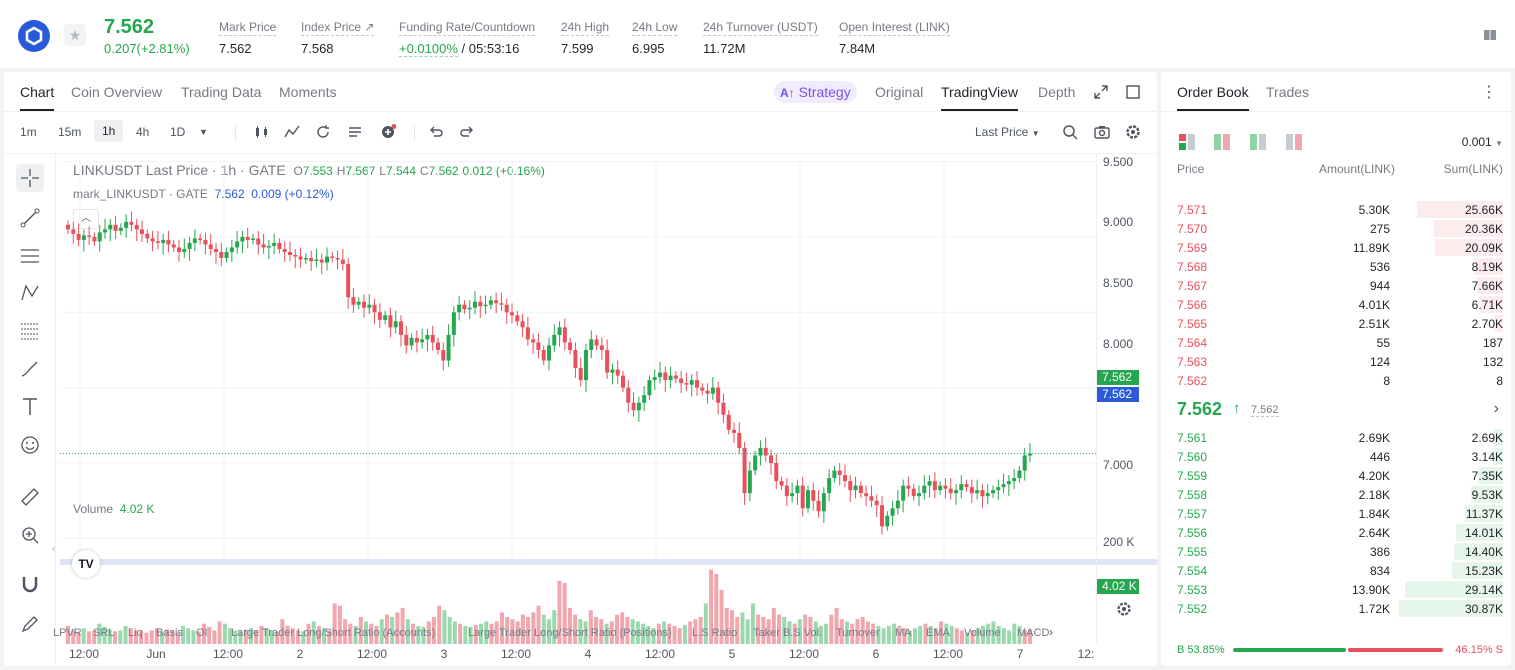 This screenshot has height=670, width=1515. Describe the element at coordinates (30, 293) in the screenshot. I see `pattern-tool-icon` at that location.